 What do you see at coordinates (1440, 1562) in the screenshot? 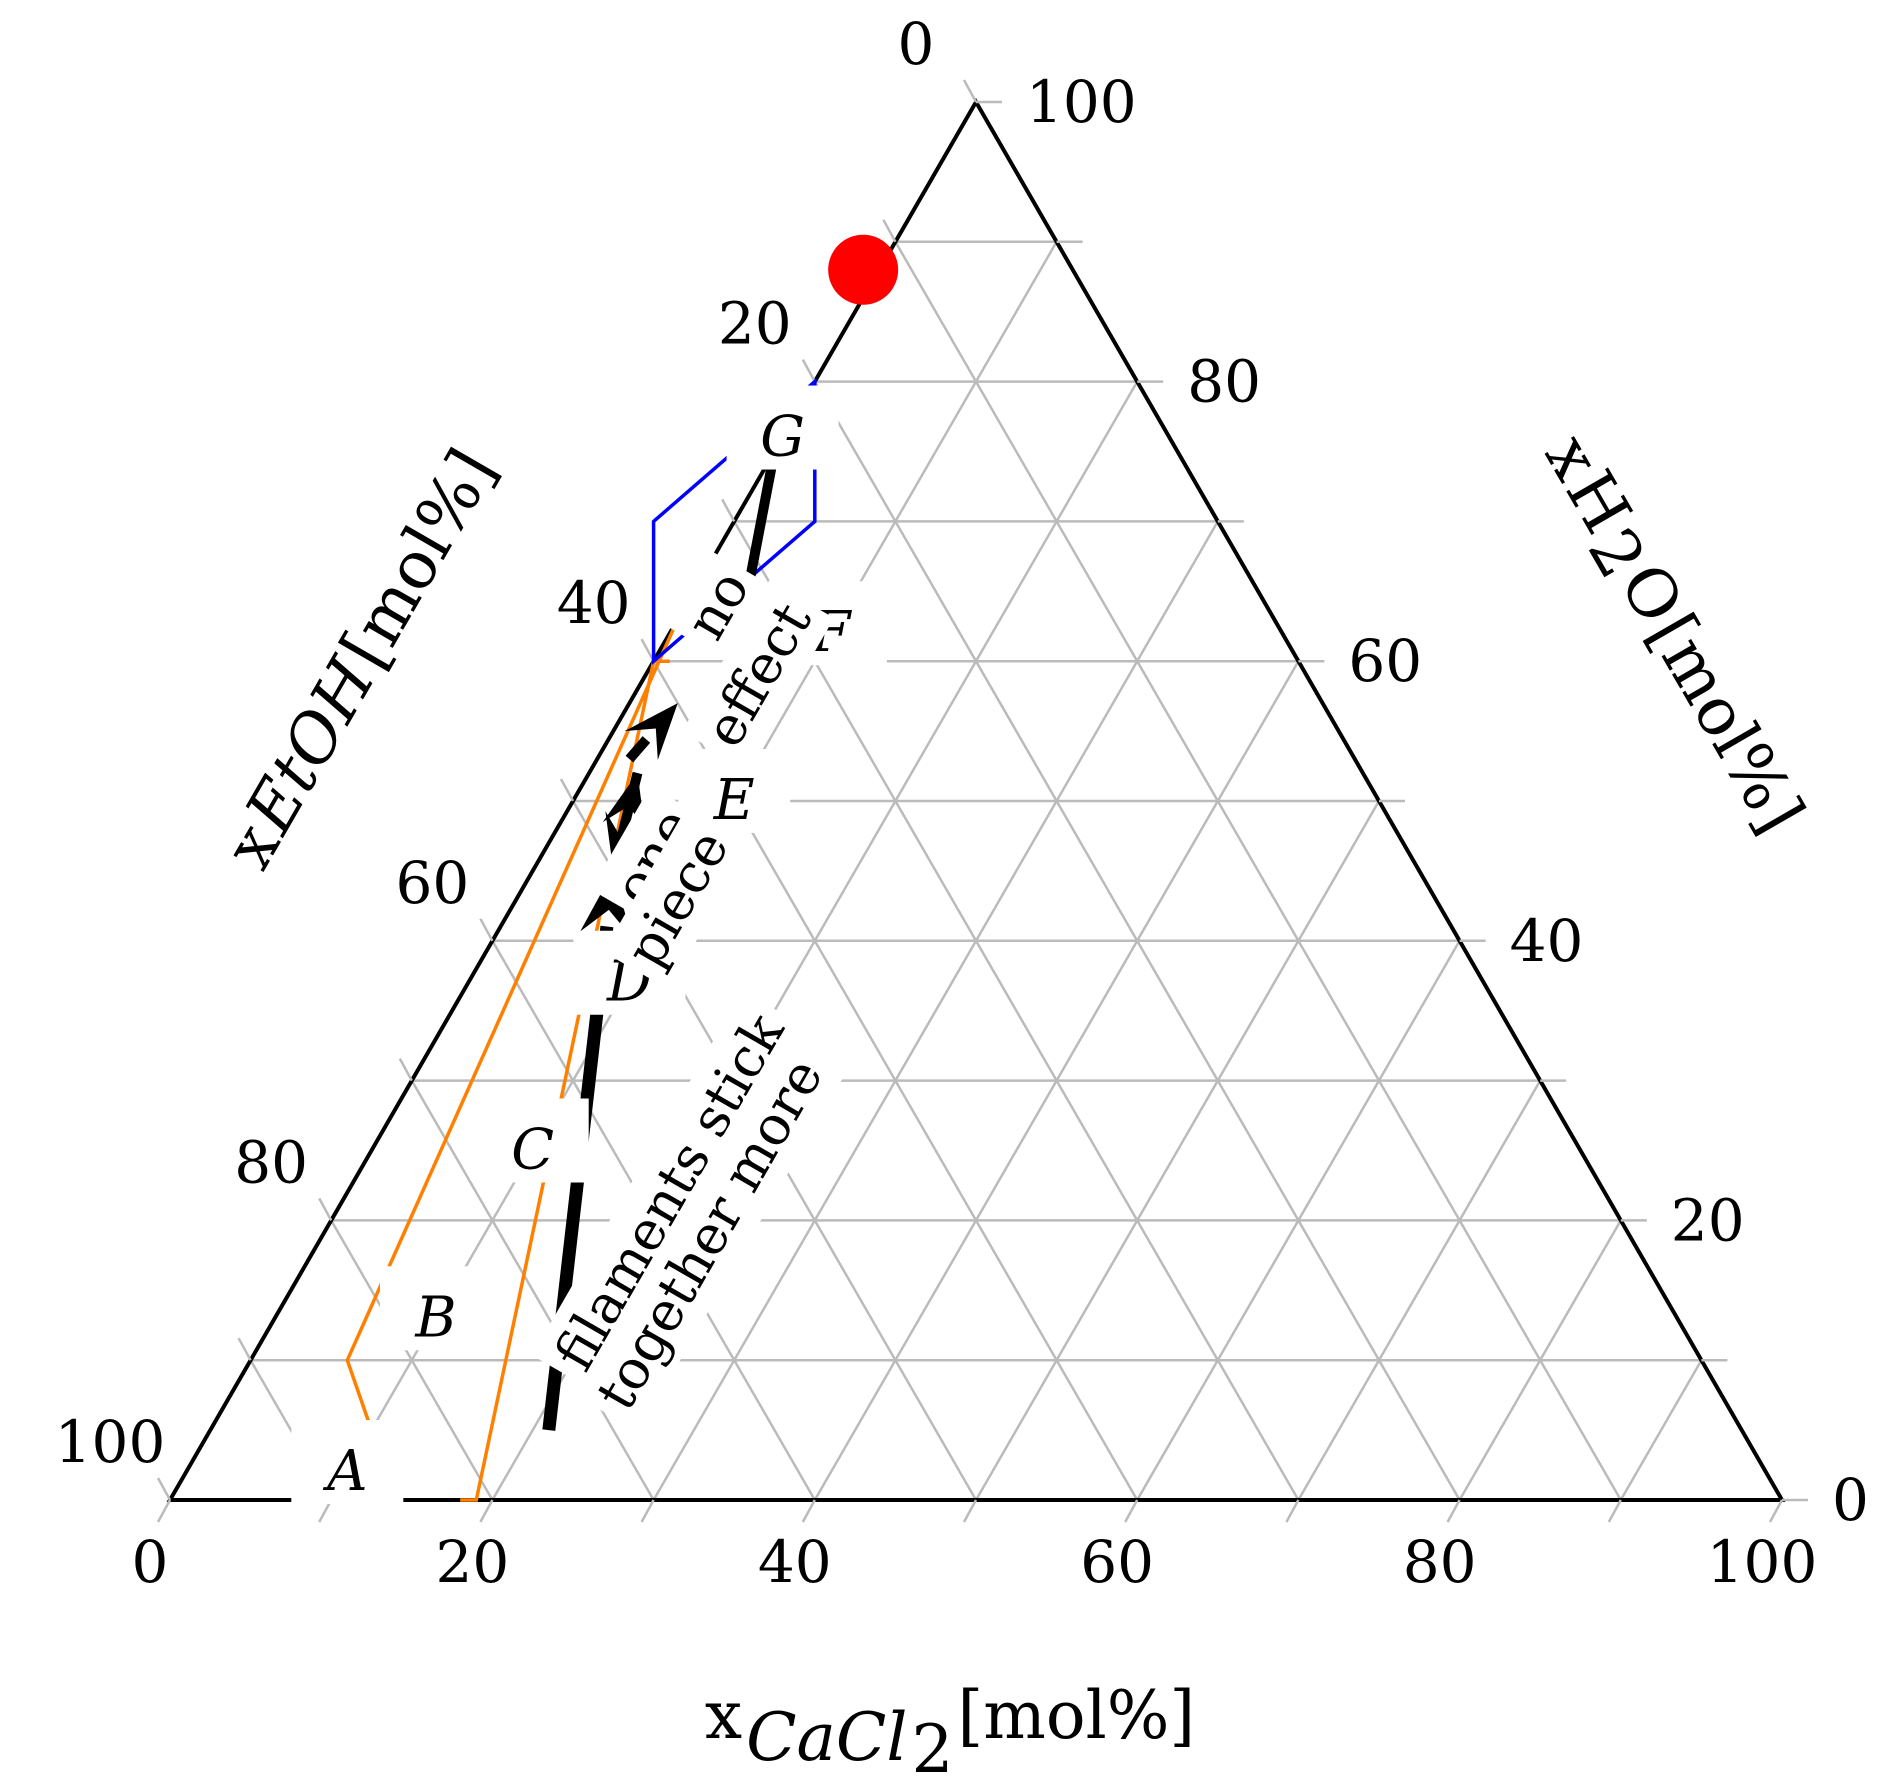
I see `tick-label-bottom: 80` at bounding box center [1440, 1562].